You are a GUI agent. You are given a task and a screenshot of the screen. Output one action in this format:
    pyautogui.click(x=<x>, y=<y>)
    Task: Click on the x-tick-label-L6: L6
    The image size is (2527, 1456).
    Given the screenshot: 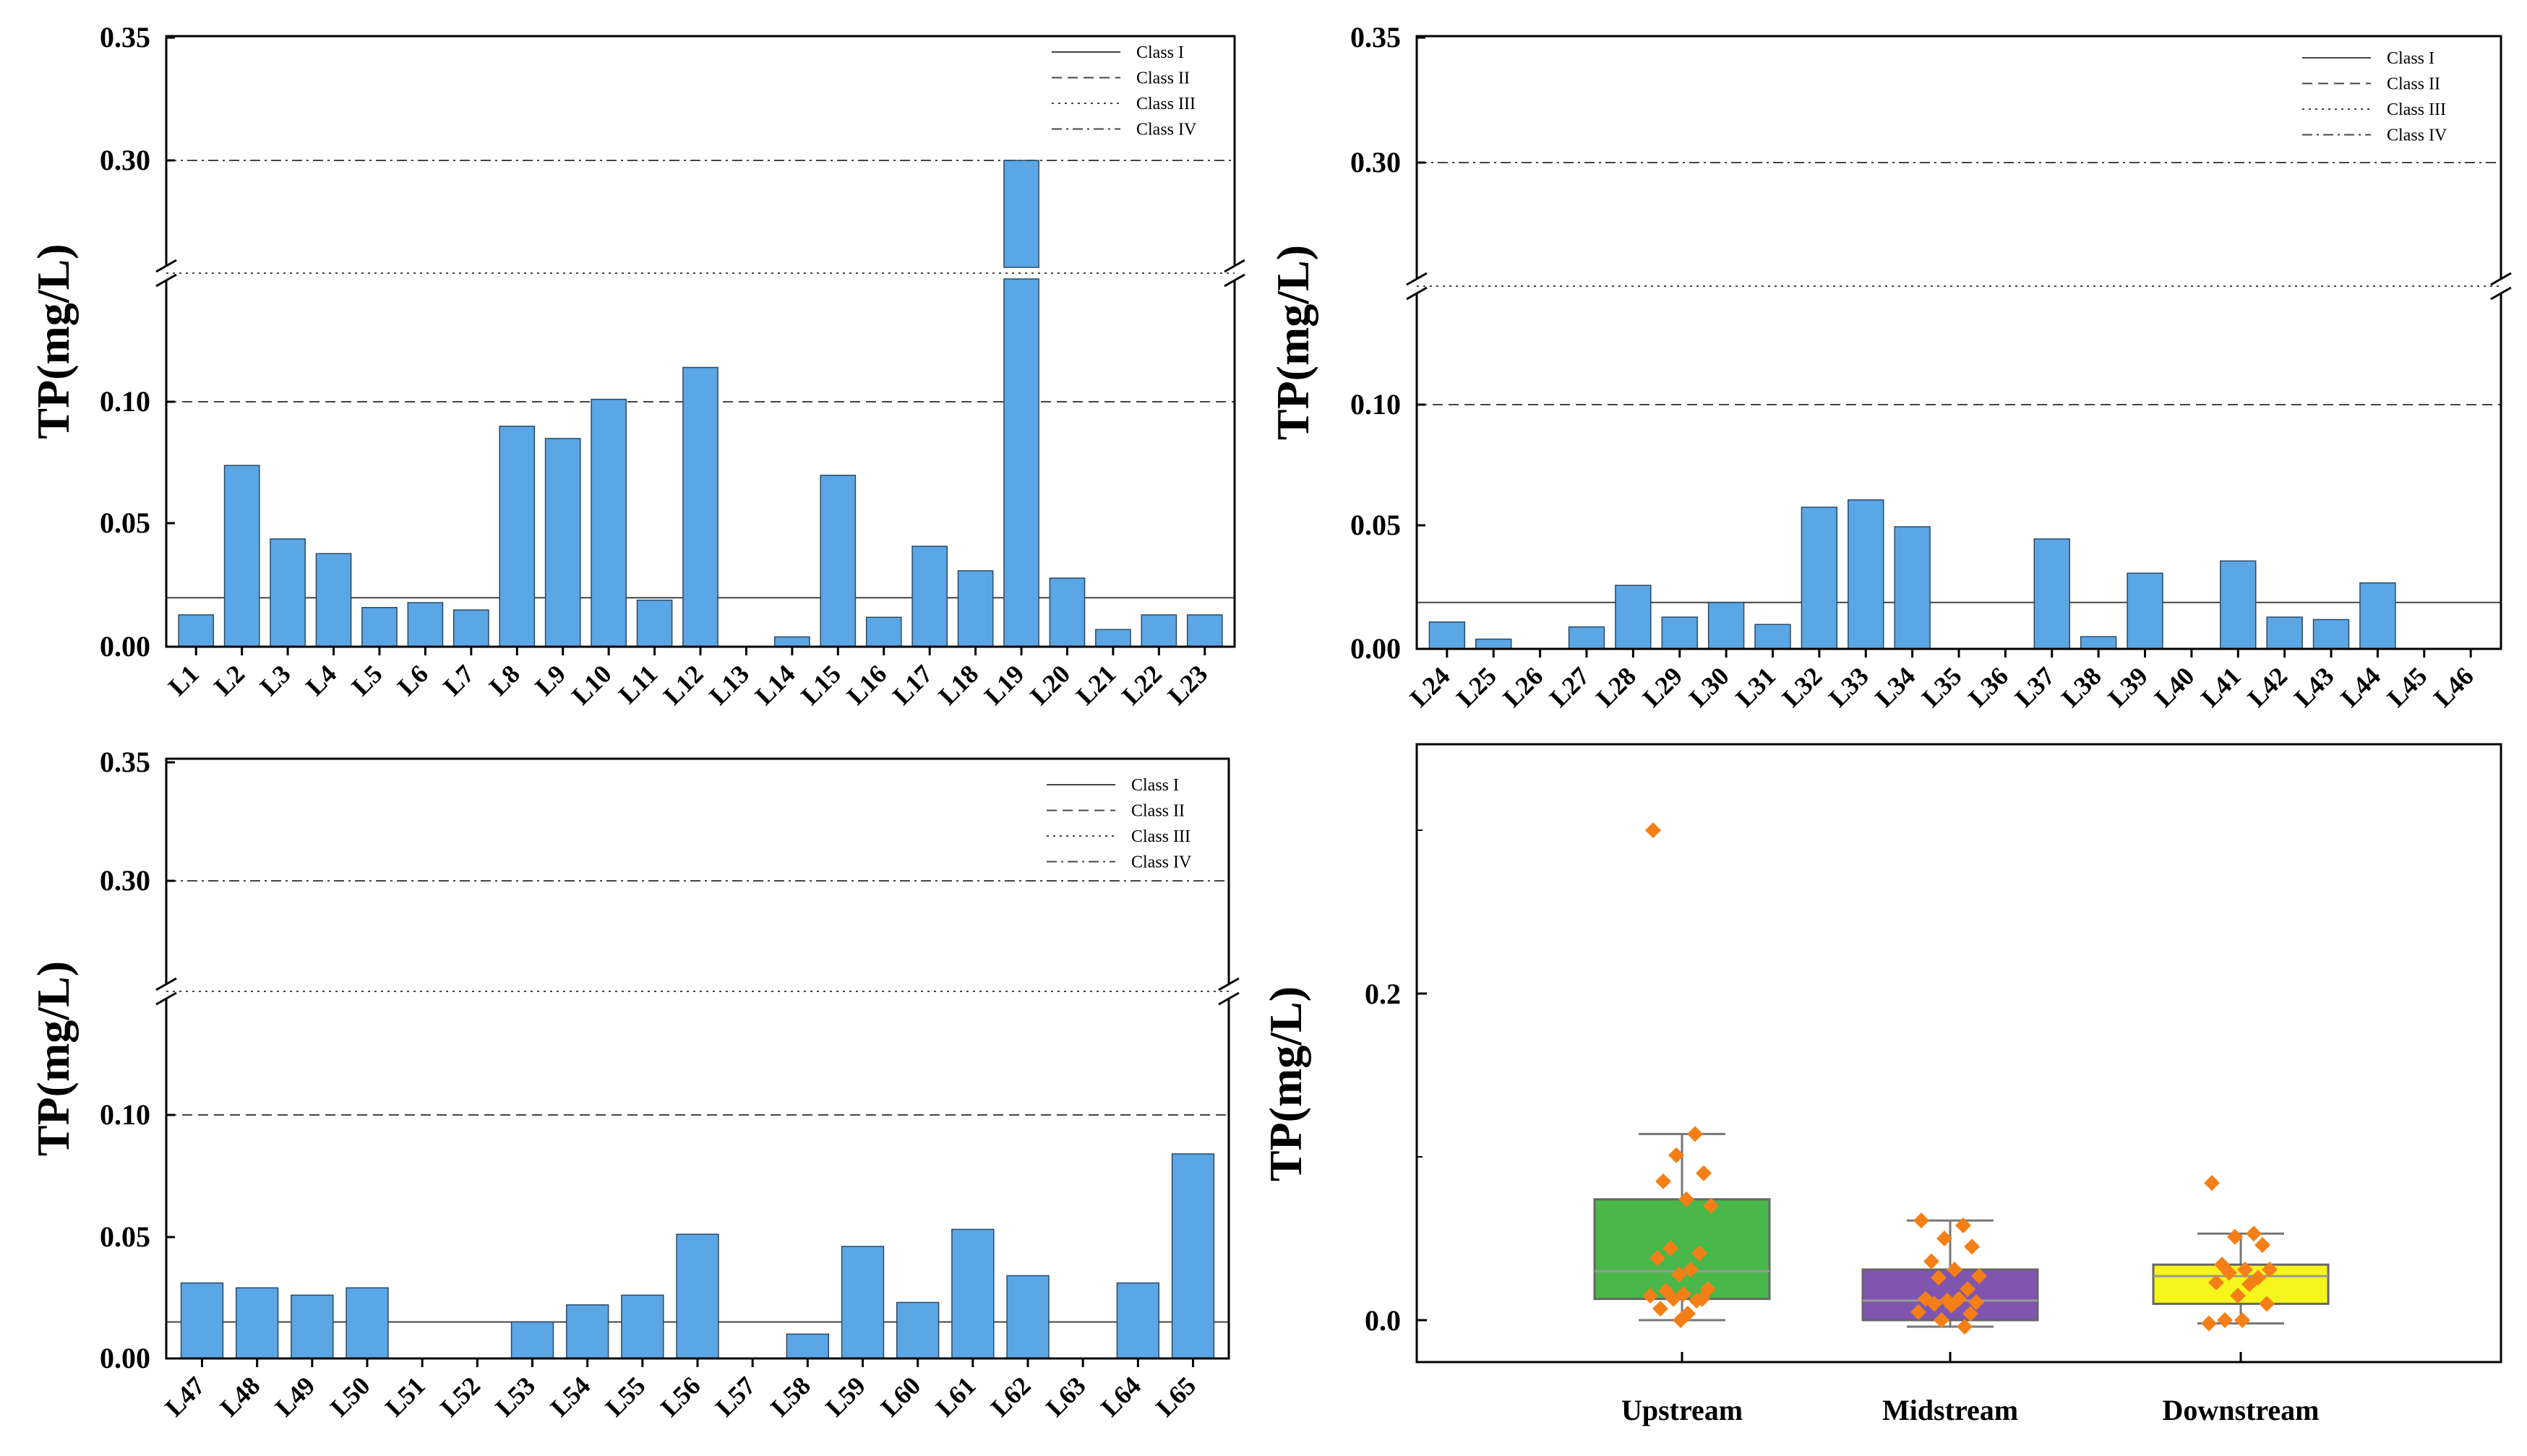 What is the action you would take?
    pyautogui.click(x=413, y=680)
    